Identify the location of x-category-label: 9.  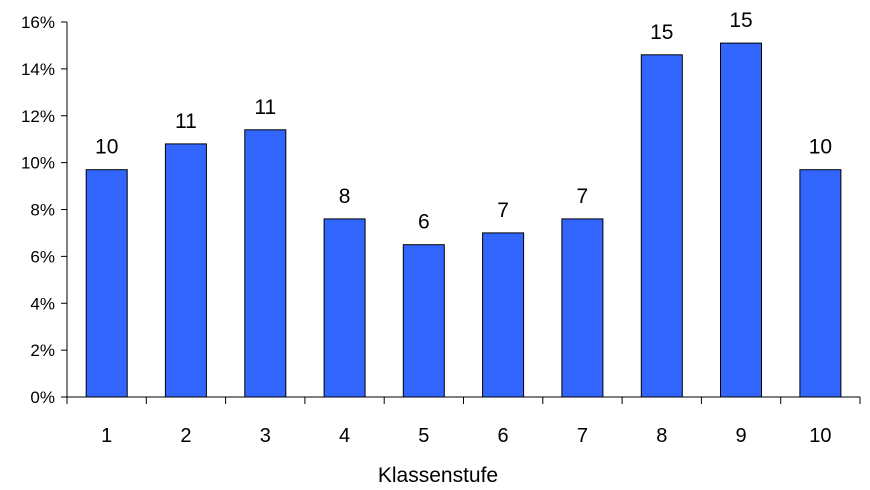
(740, 436).